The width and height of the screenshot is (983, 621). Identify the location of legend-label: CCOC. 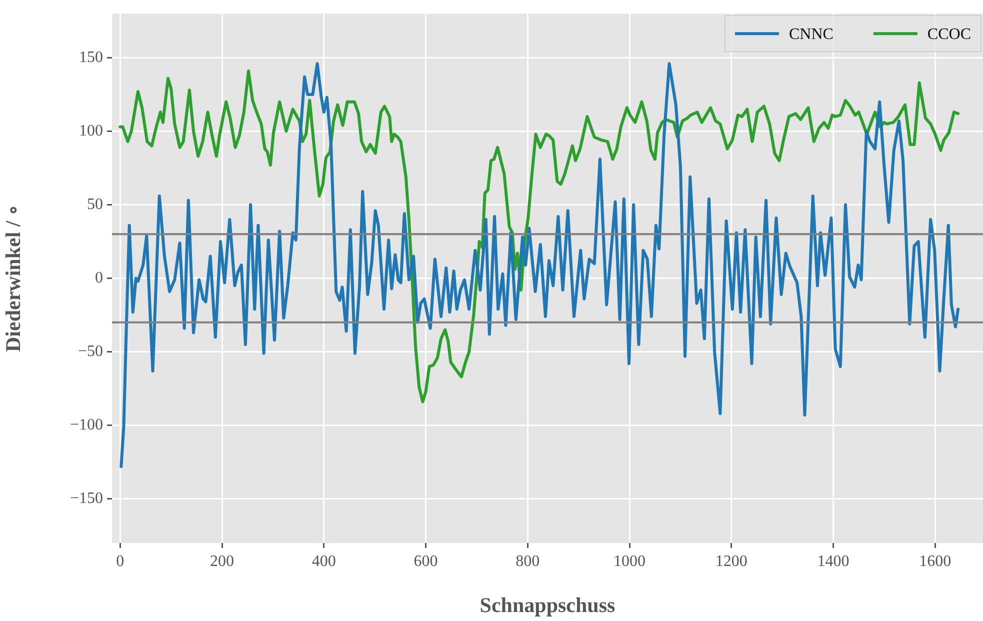
(949, 34).